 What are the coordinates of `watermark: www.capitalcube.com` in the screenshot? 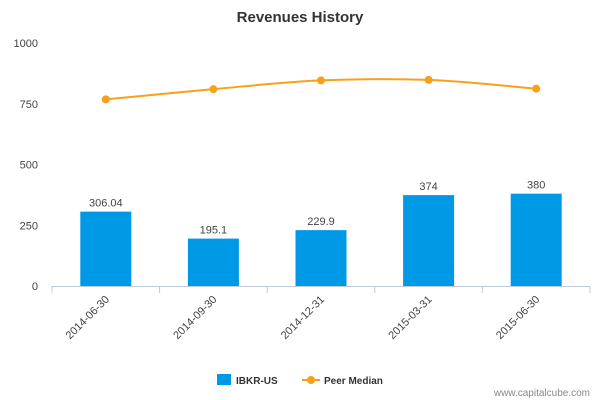 It's located at (541, 393).